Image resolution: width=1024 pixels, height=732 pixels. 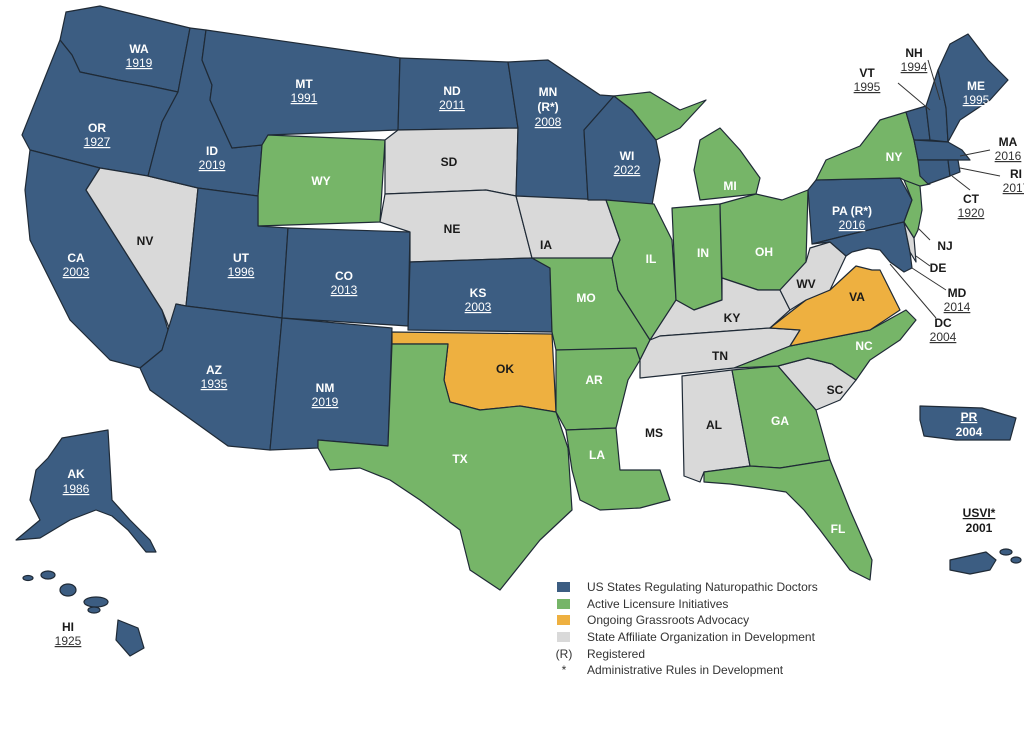 What do you see at coordinates (452, 105) in the screenshot?
I see `year-nd: 2011` at bounding box center [452, 105].